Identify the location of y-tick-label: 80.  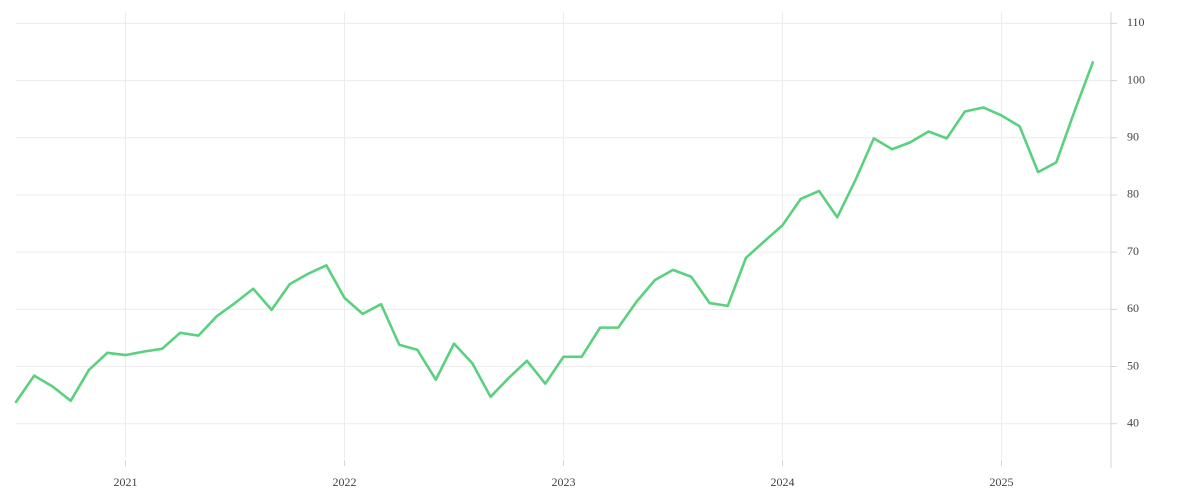
(1133, 194).